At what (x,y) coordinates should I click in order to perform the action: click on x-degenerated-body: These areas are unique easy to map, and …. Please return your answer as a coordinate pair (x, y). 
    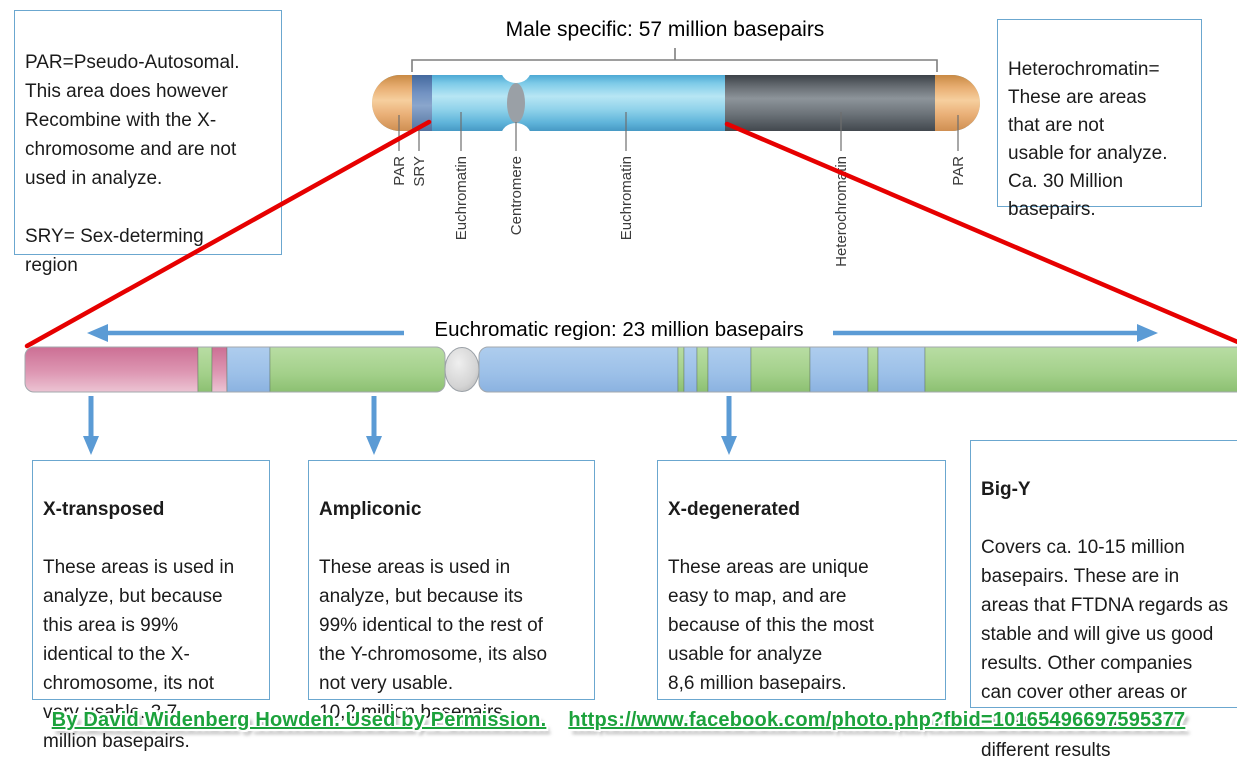
    Looking at the image, I should click on (771, 625).